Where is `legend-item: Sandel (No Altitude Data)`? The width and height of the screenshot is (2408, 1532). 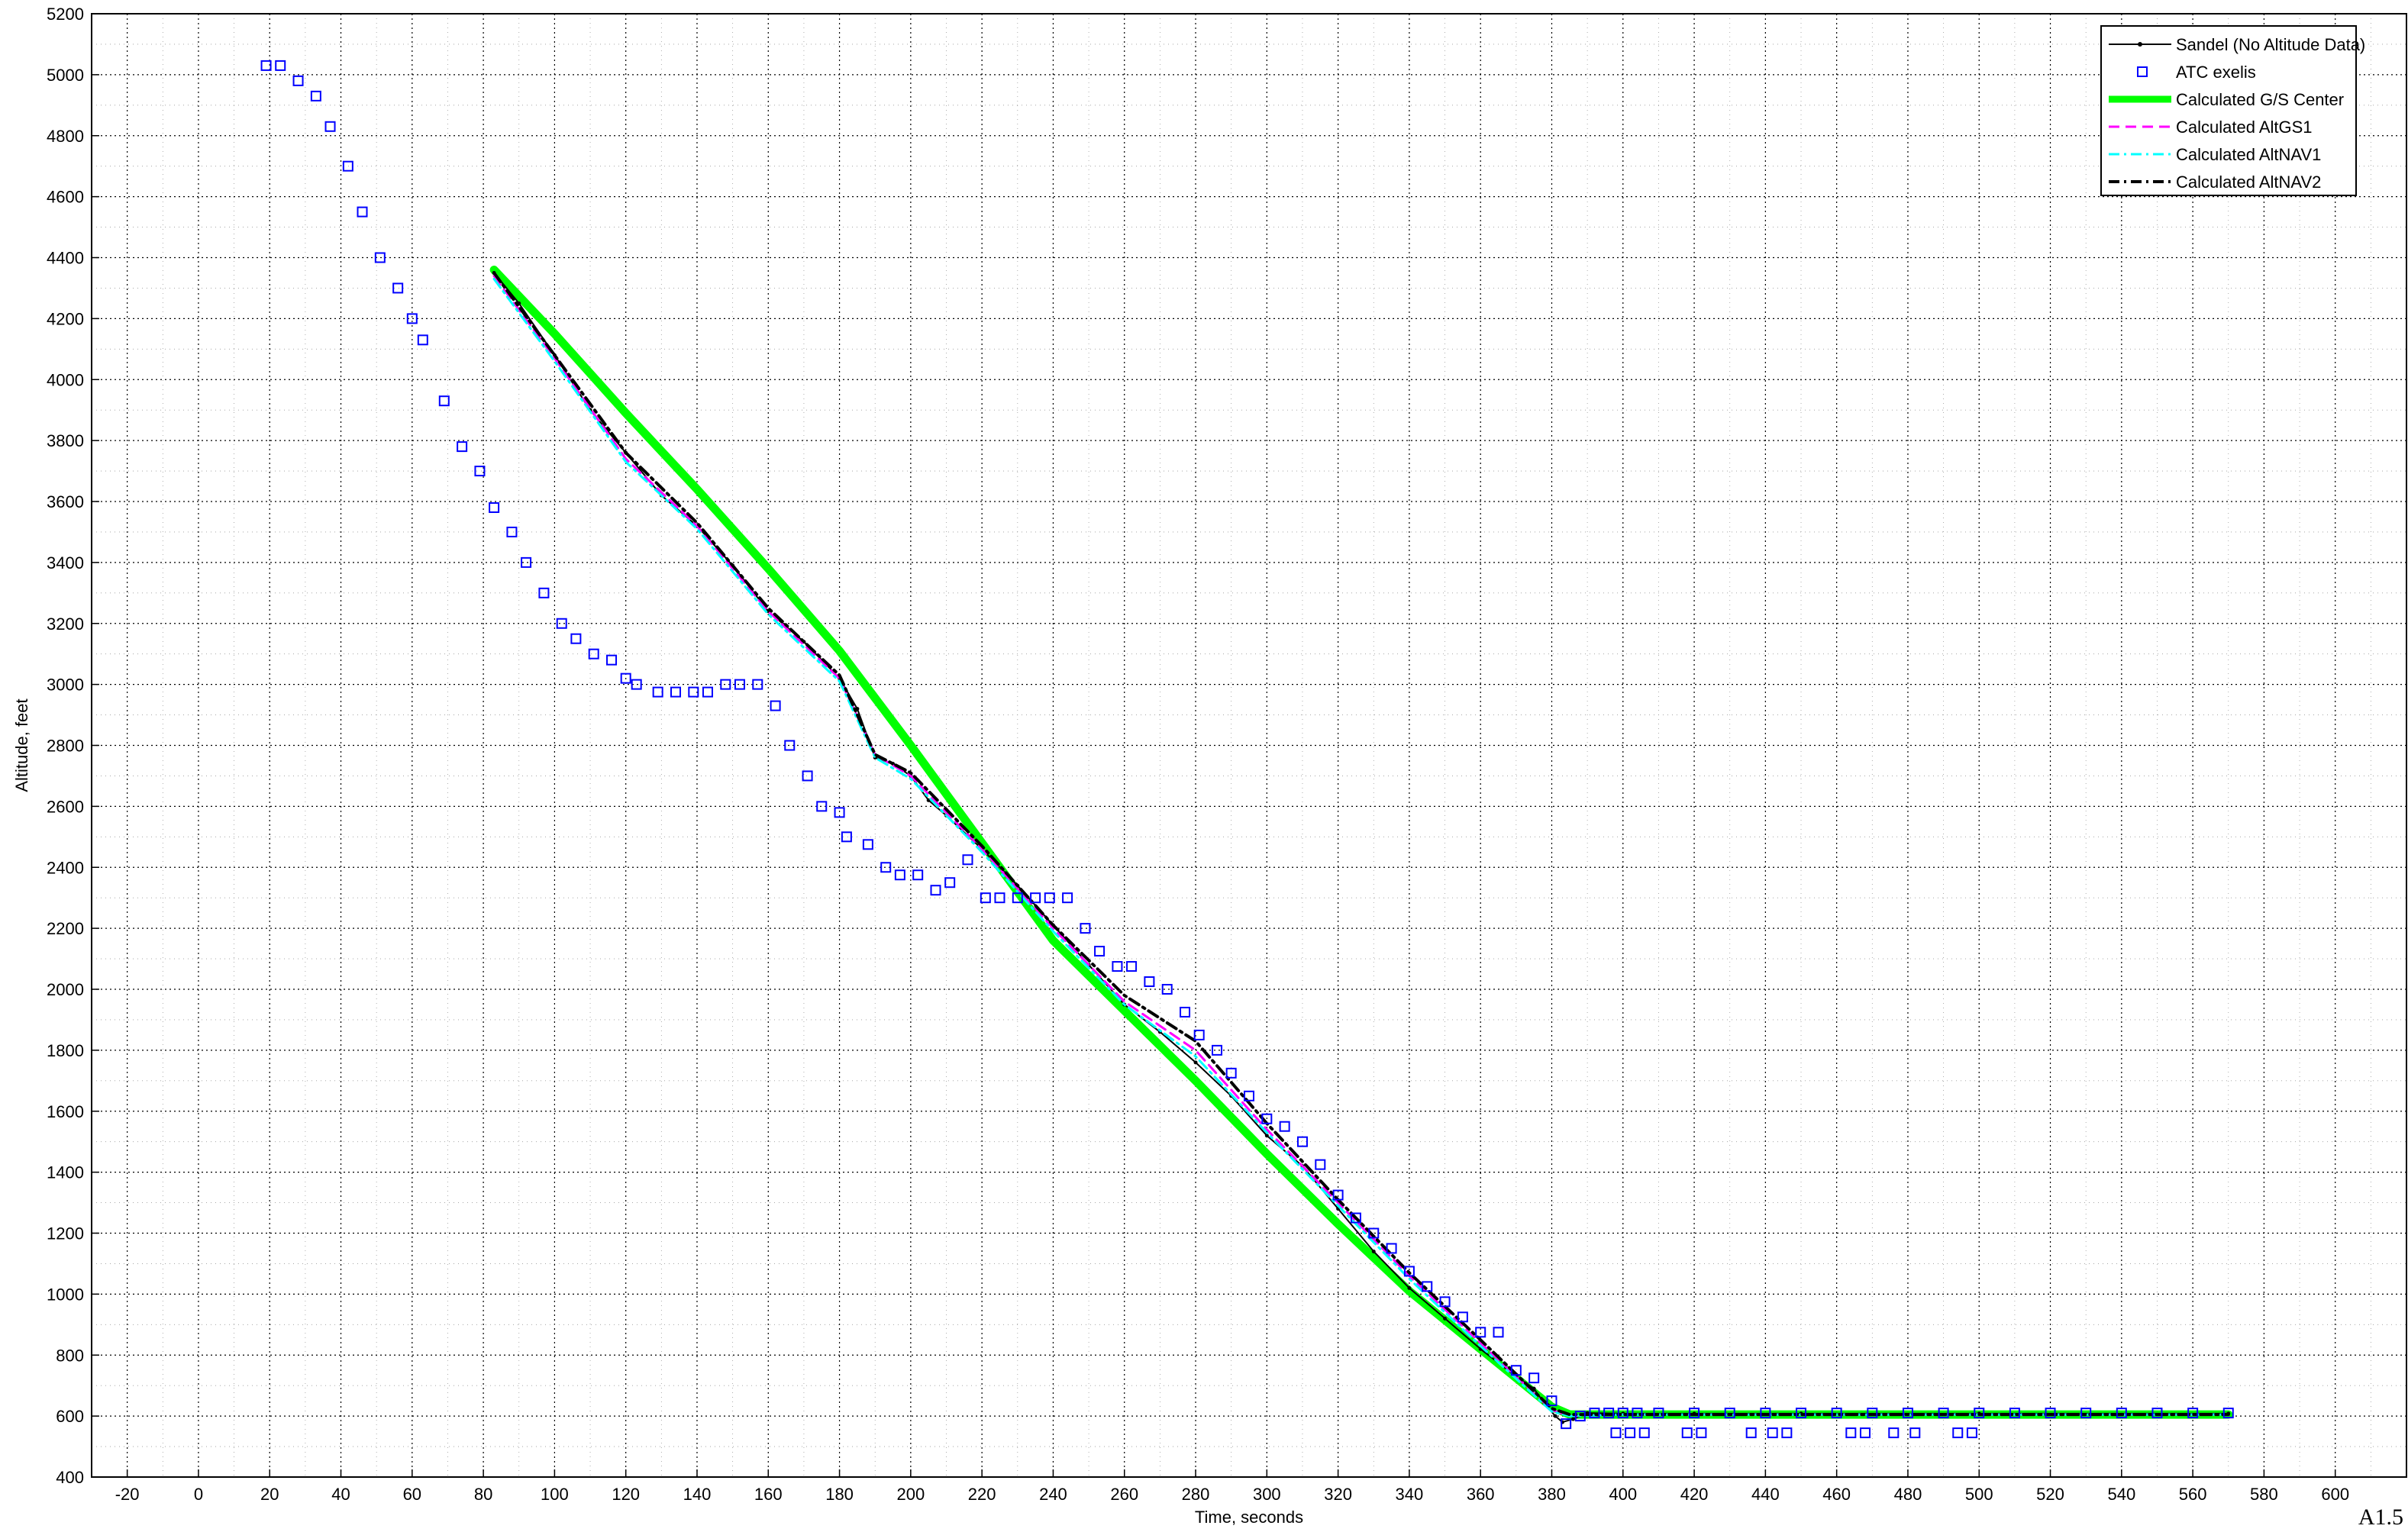 legend-item: Sandel (No Altitude Data) is located at coordinates (2237, 44).